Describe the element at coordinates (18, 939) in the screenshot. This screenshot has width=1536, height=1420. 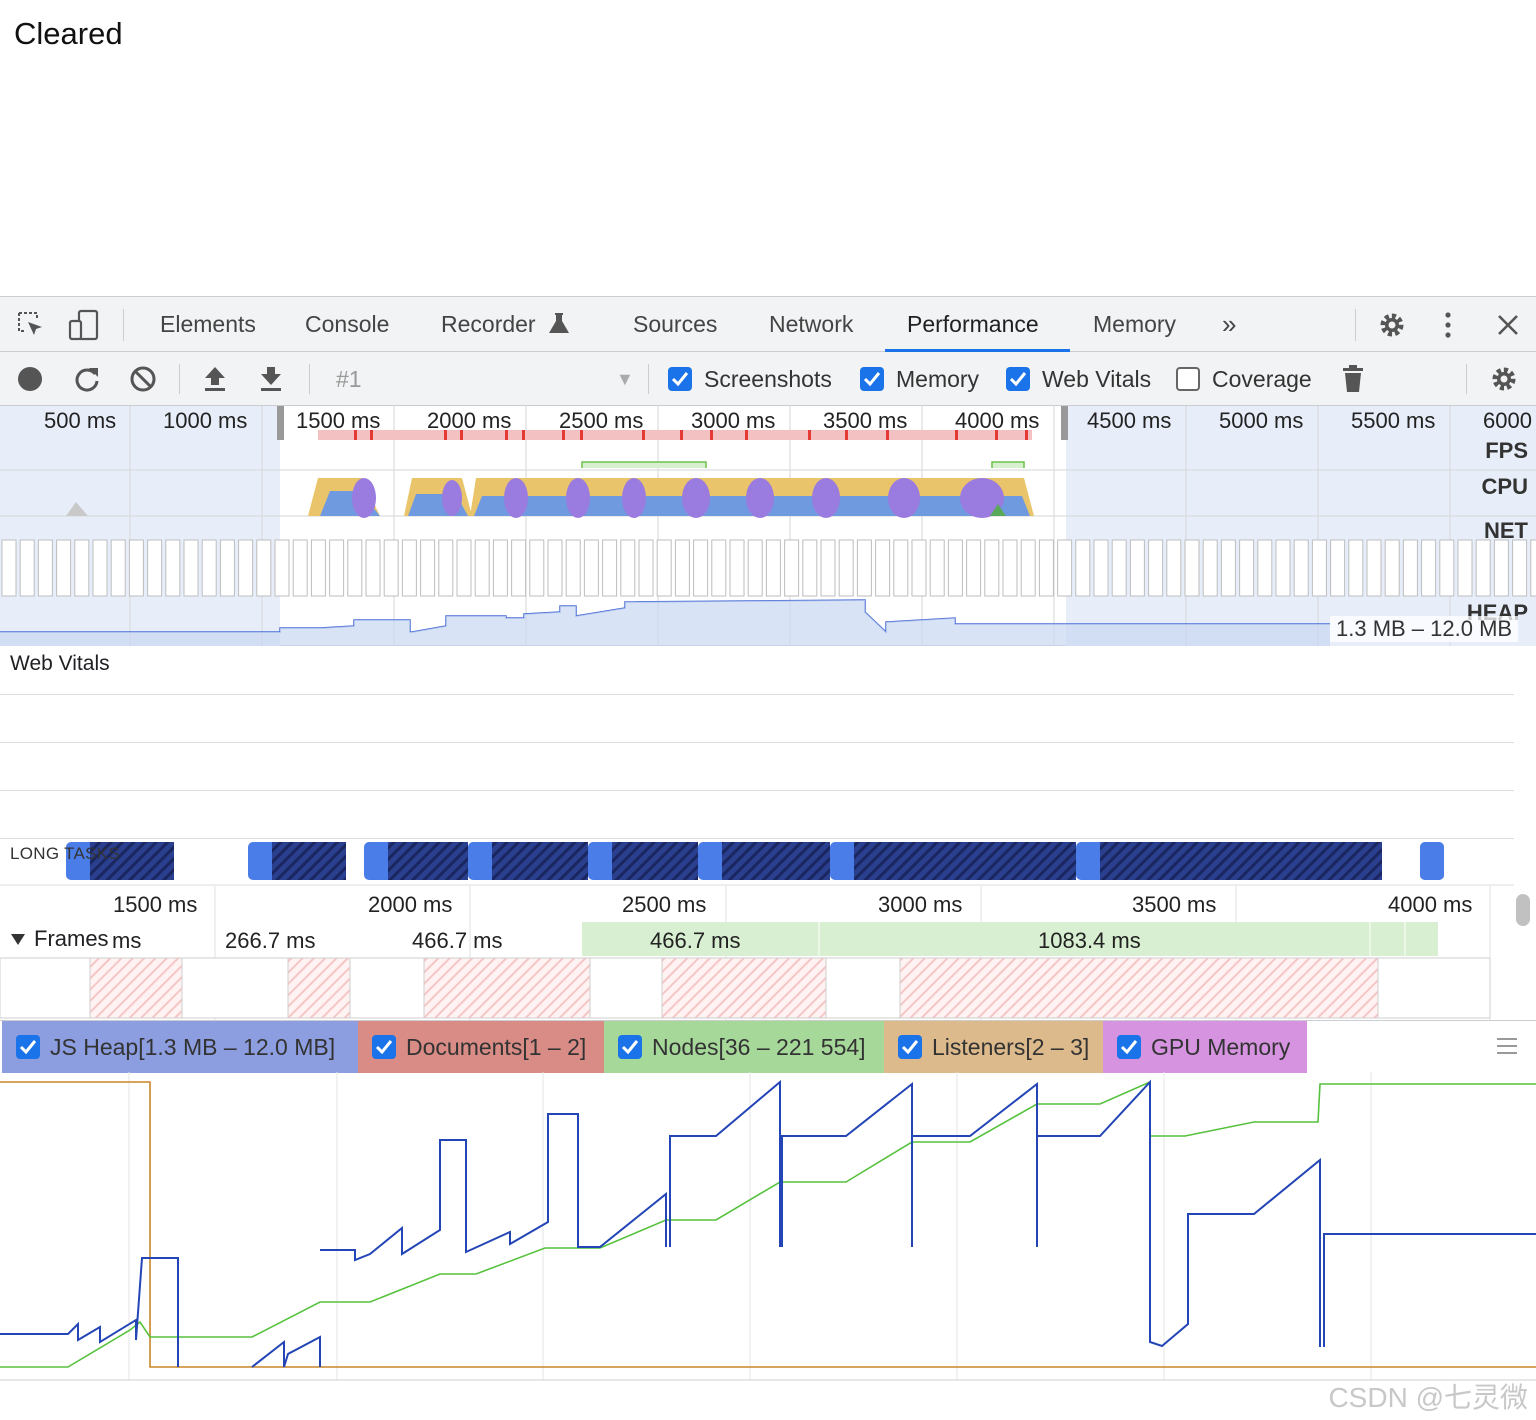
I see `collapse-triangle-icon` at that location.